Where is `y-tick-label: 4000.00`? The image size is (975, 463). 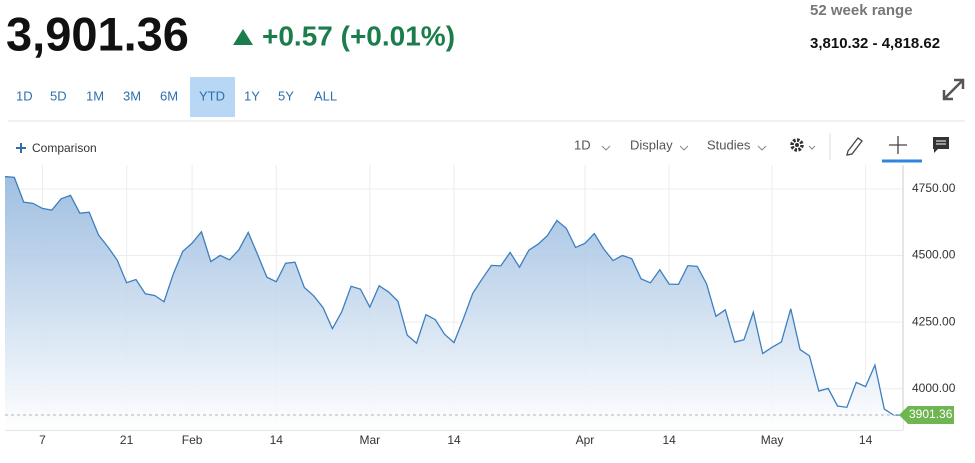 y-tick-label: 4000.00 is located at coordinates (934, 388).